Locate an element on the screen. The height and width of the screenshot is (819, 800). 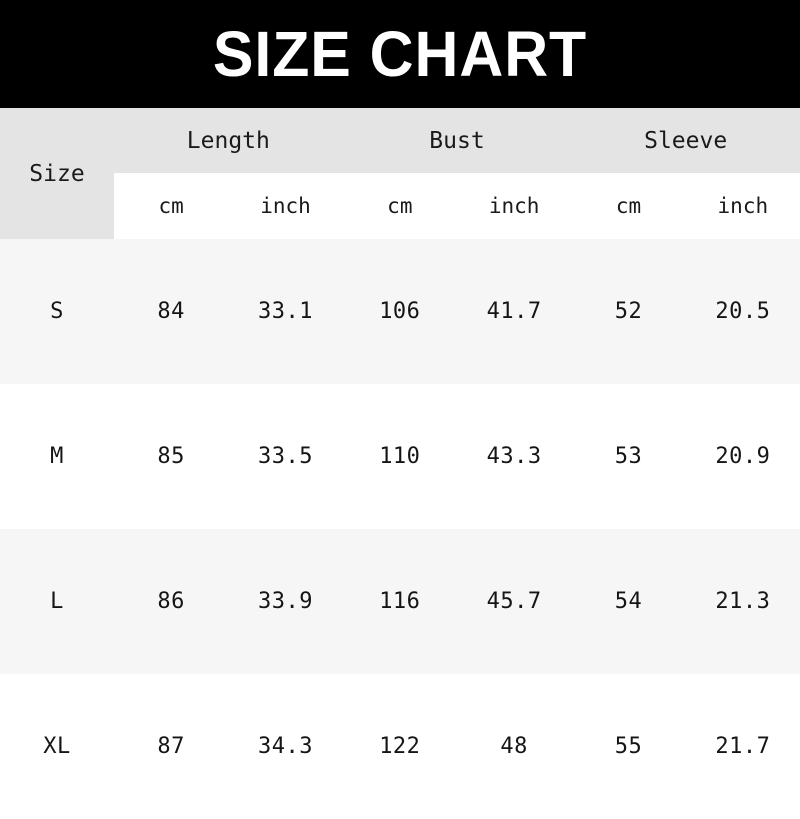
cell-length-inch: 34.3 is located at coordinates (285, 746).